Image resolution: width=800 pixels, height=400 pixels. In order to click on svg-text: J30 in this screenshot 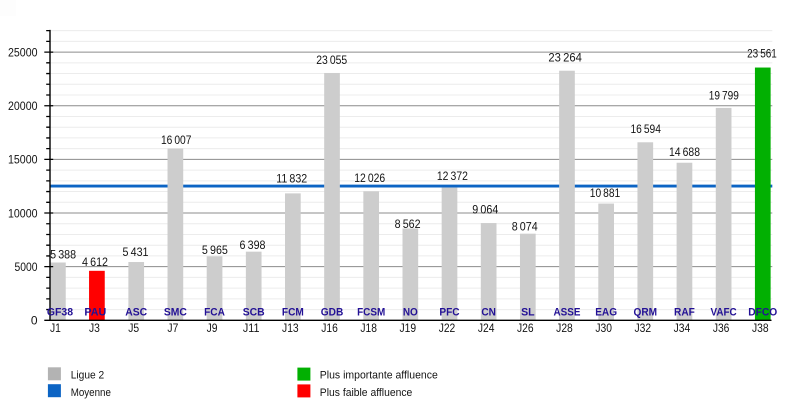, I will do `click(603, 328)`.